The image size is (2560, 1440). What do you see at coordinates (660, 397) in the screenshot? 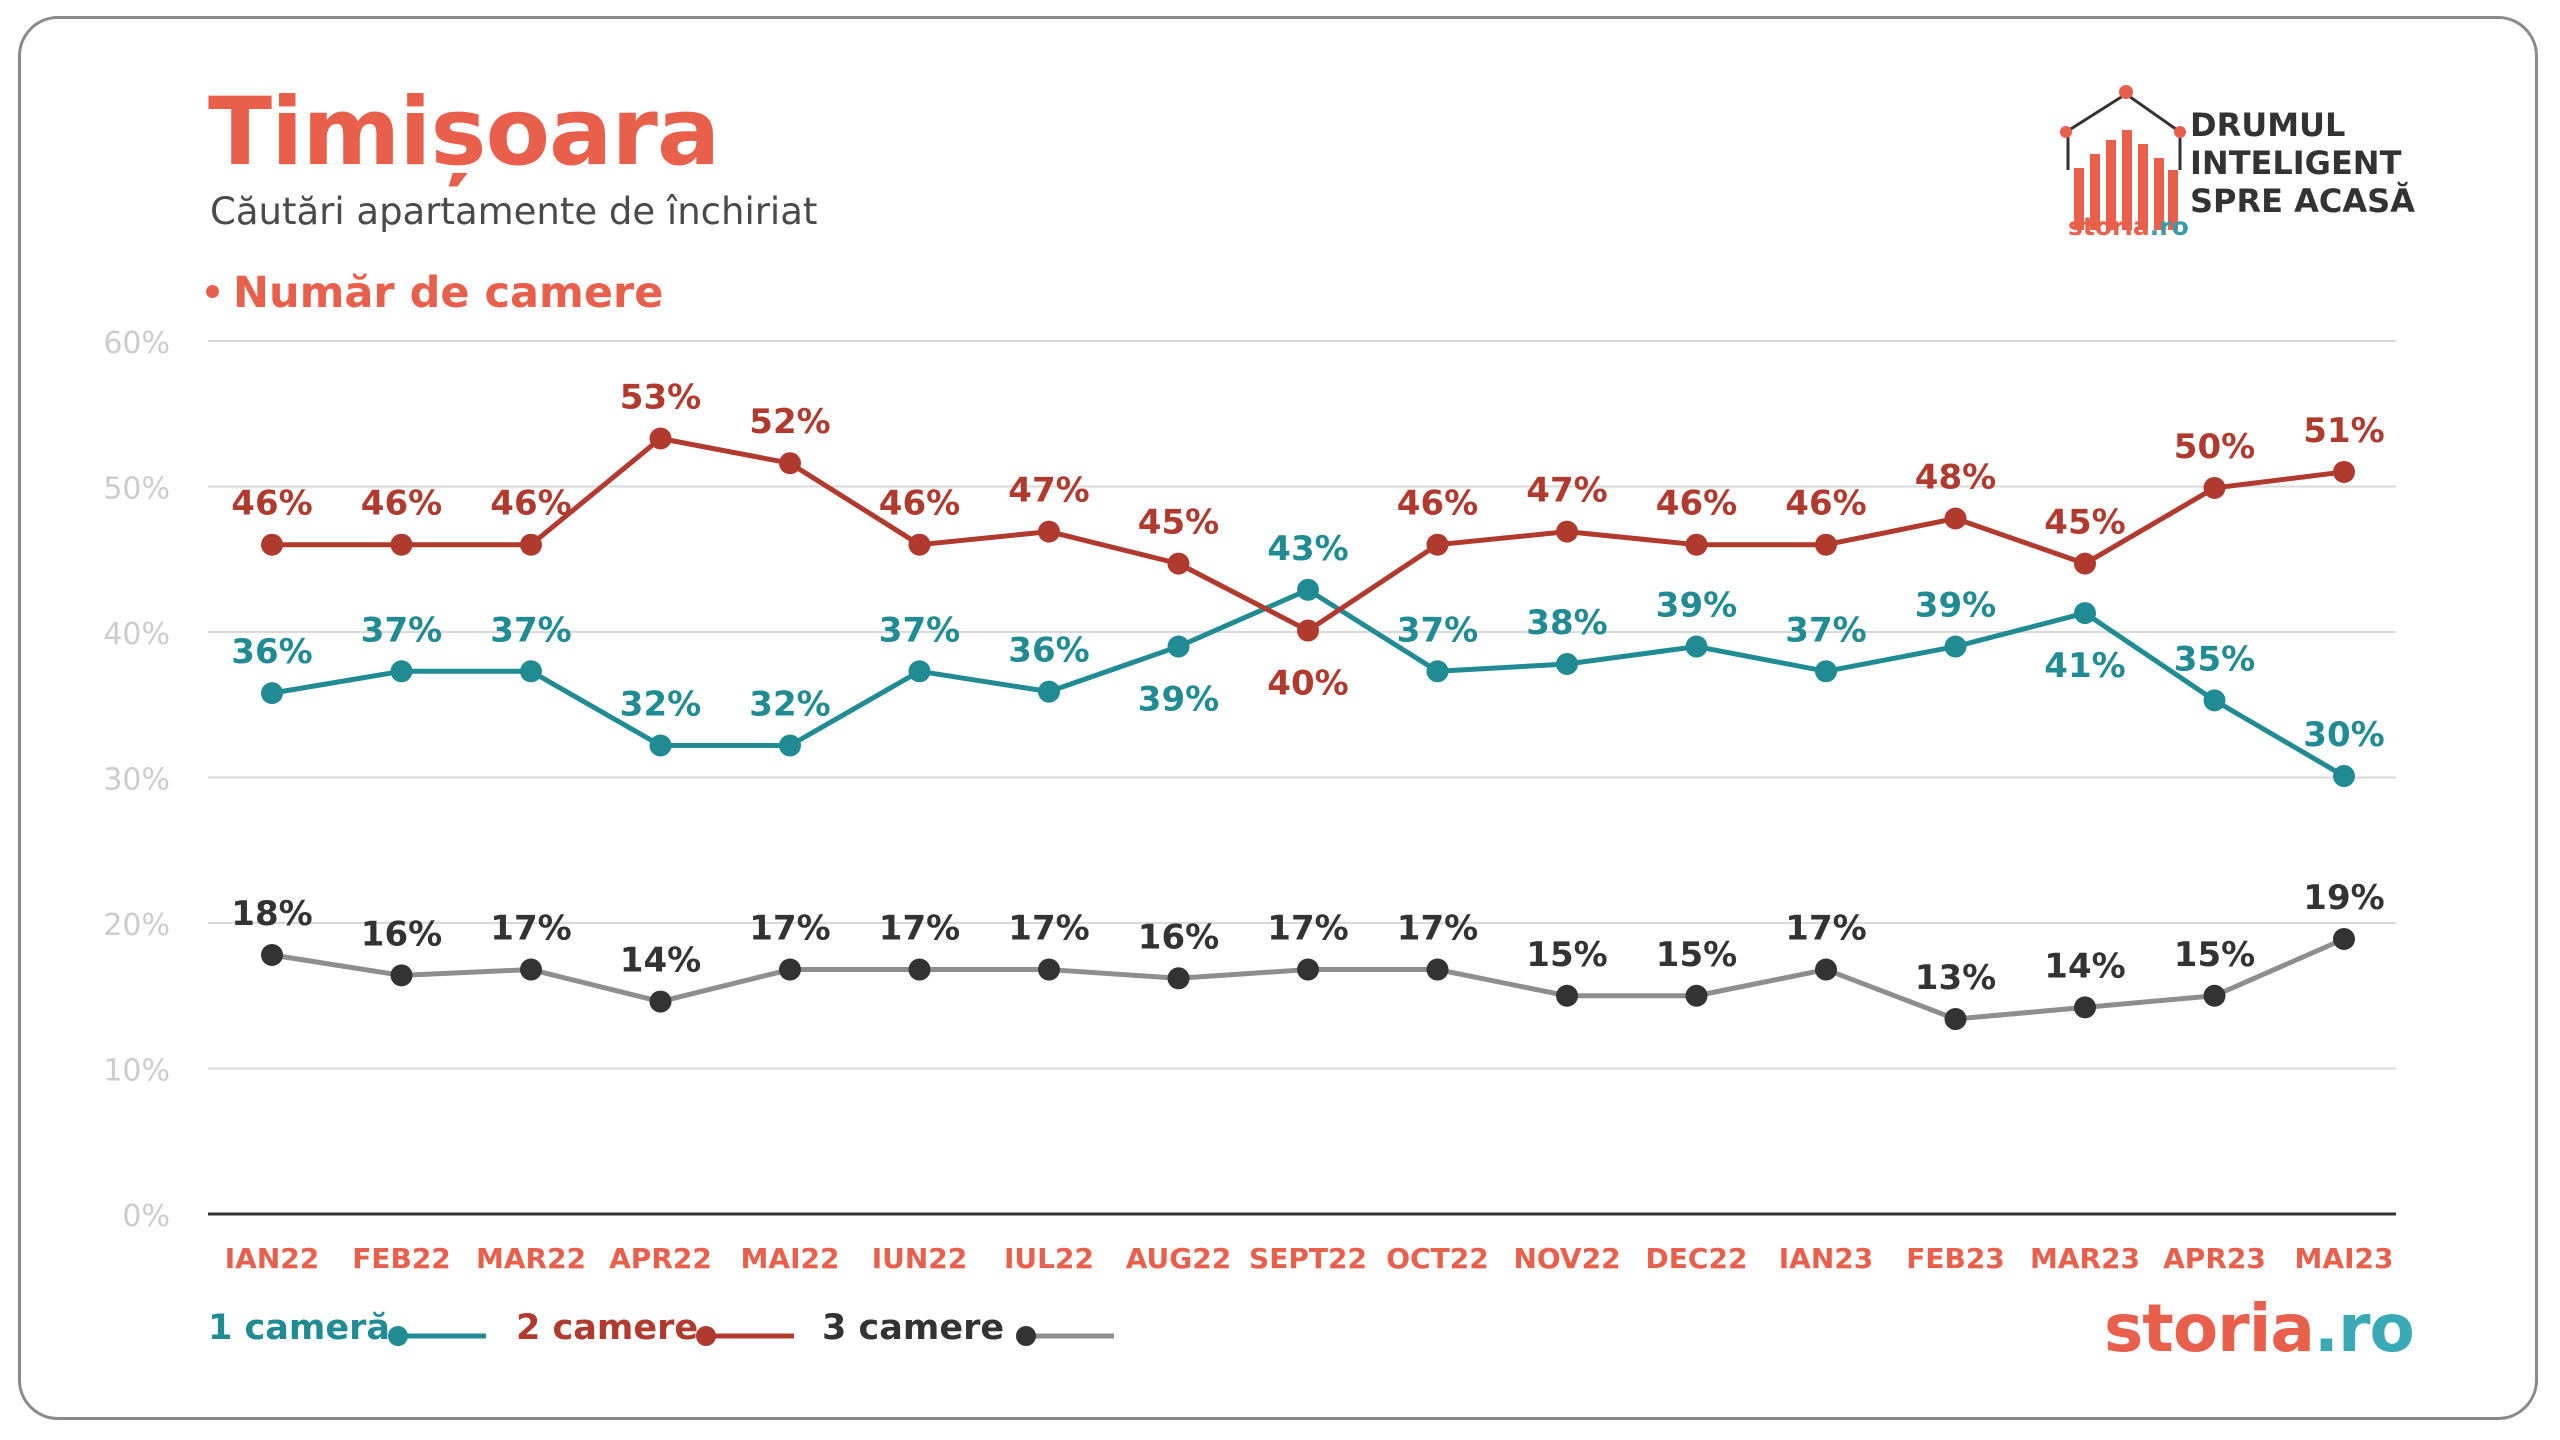
I see `data-label: 53%` at bounding box center [660, 397].